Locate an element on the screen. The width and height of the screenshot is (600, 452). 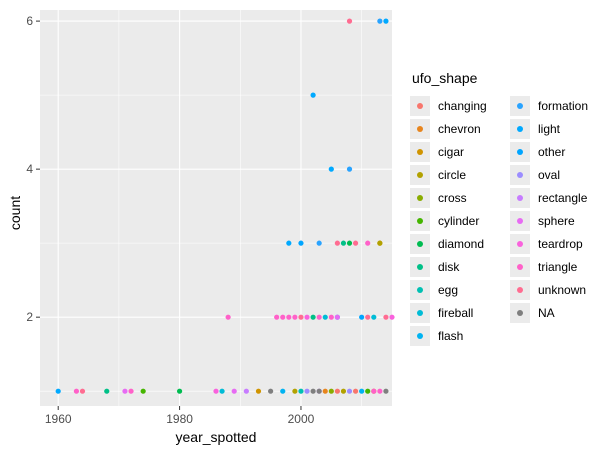
legend-label: unknown is located at coordinates (562, 289).